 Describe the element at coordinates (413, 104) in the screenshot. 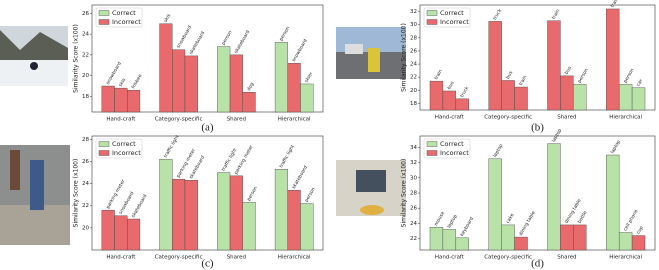

I see `y-tick-label: 18` at that location.